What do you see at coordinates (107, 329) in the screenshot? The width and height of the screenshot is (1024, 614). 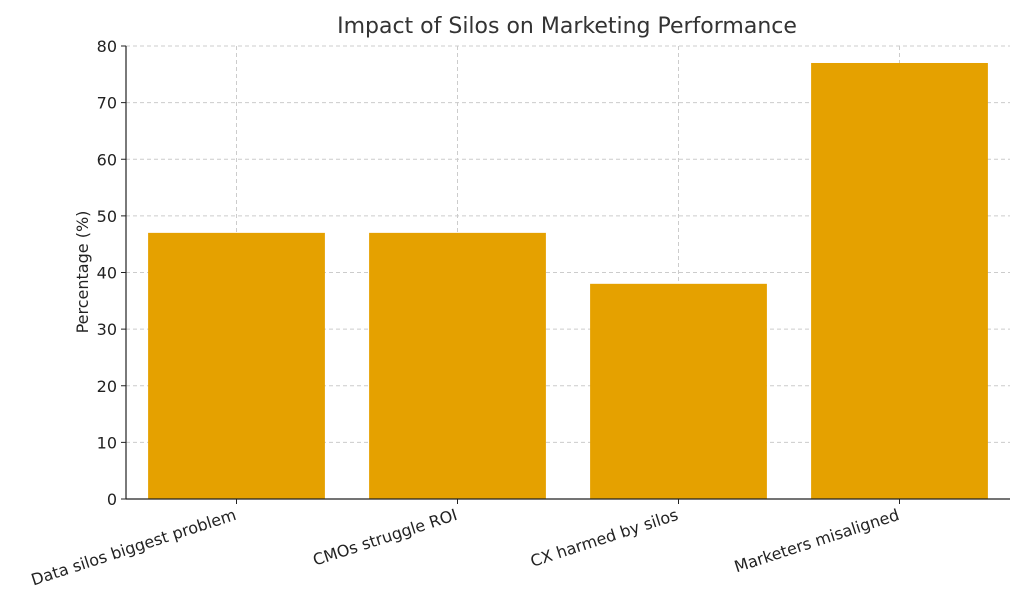 I see `y-tick-label: 30` at bounding box center [107, 329].